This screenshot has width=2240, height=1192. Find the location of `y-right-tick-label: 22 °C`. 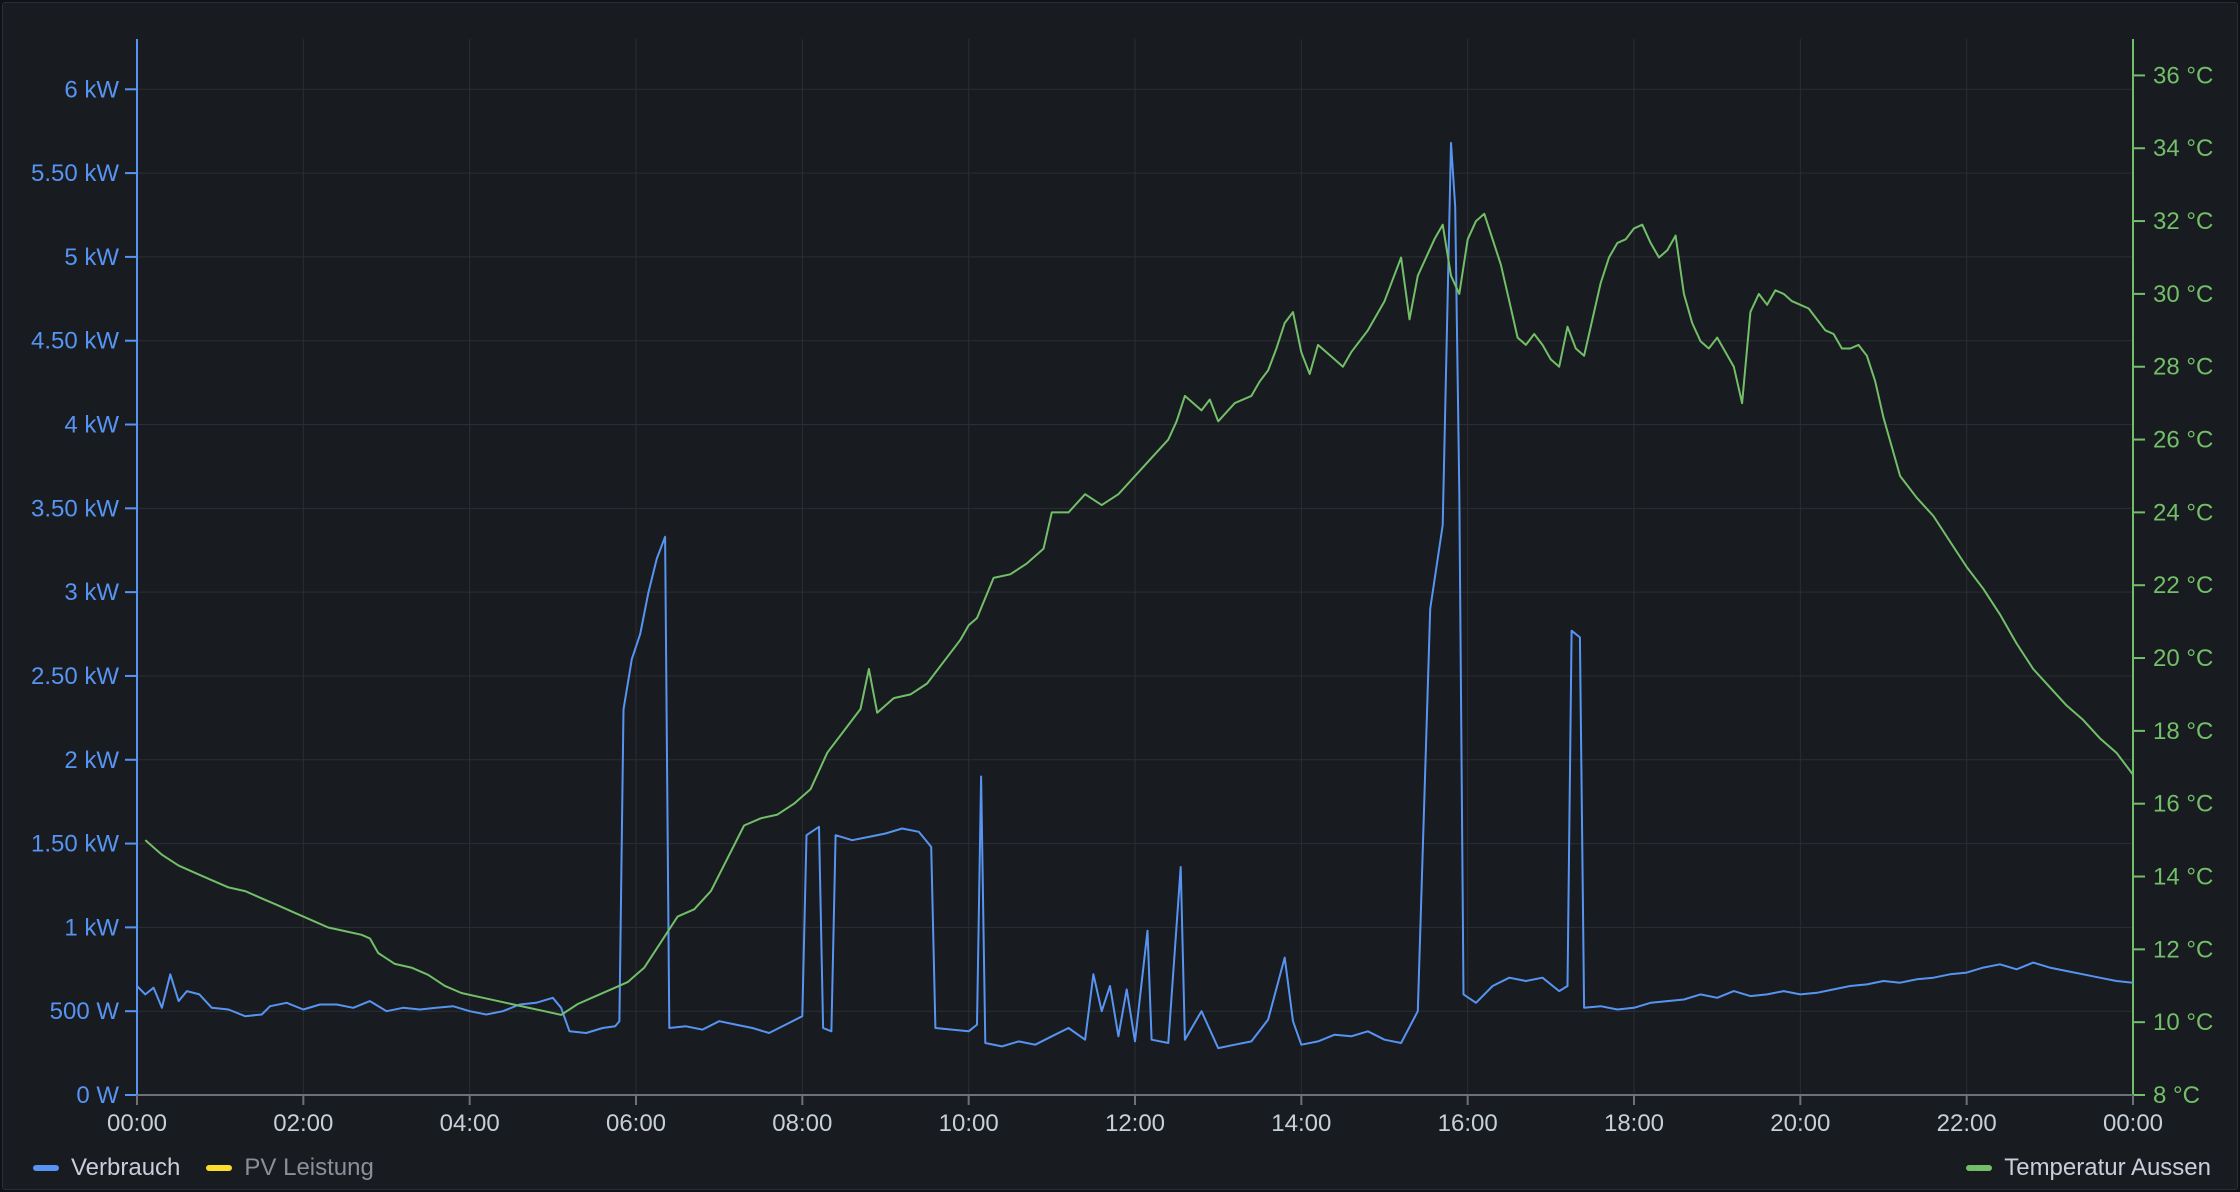

y-right-tick-label: 22 °C is located at coordinates (2183, 585).